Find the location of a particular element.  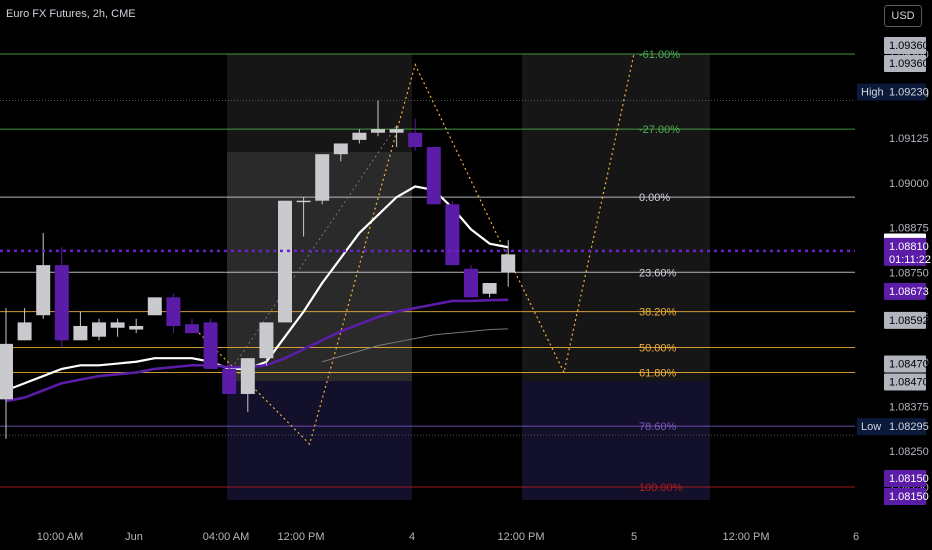

x-tick-label: 4 is located at coordinates (412, 537).